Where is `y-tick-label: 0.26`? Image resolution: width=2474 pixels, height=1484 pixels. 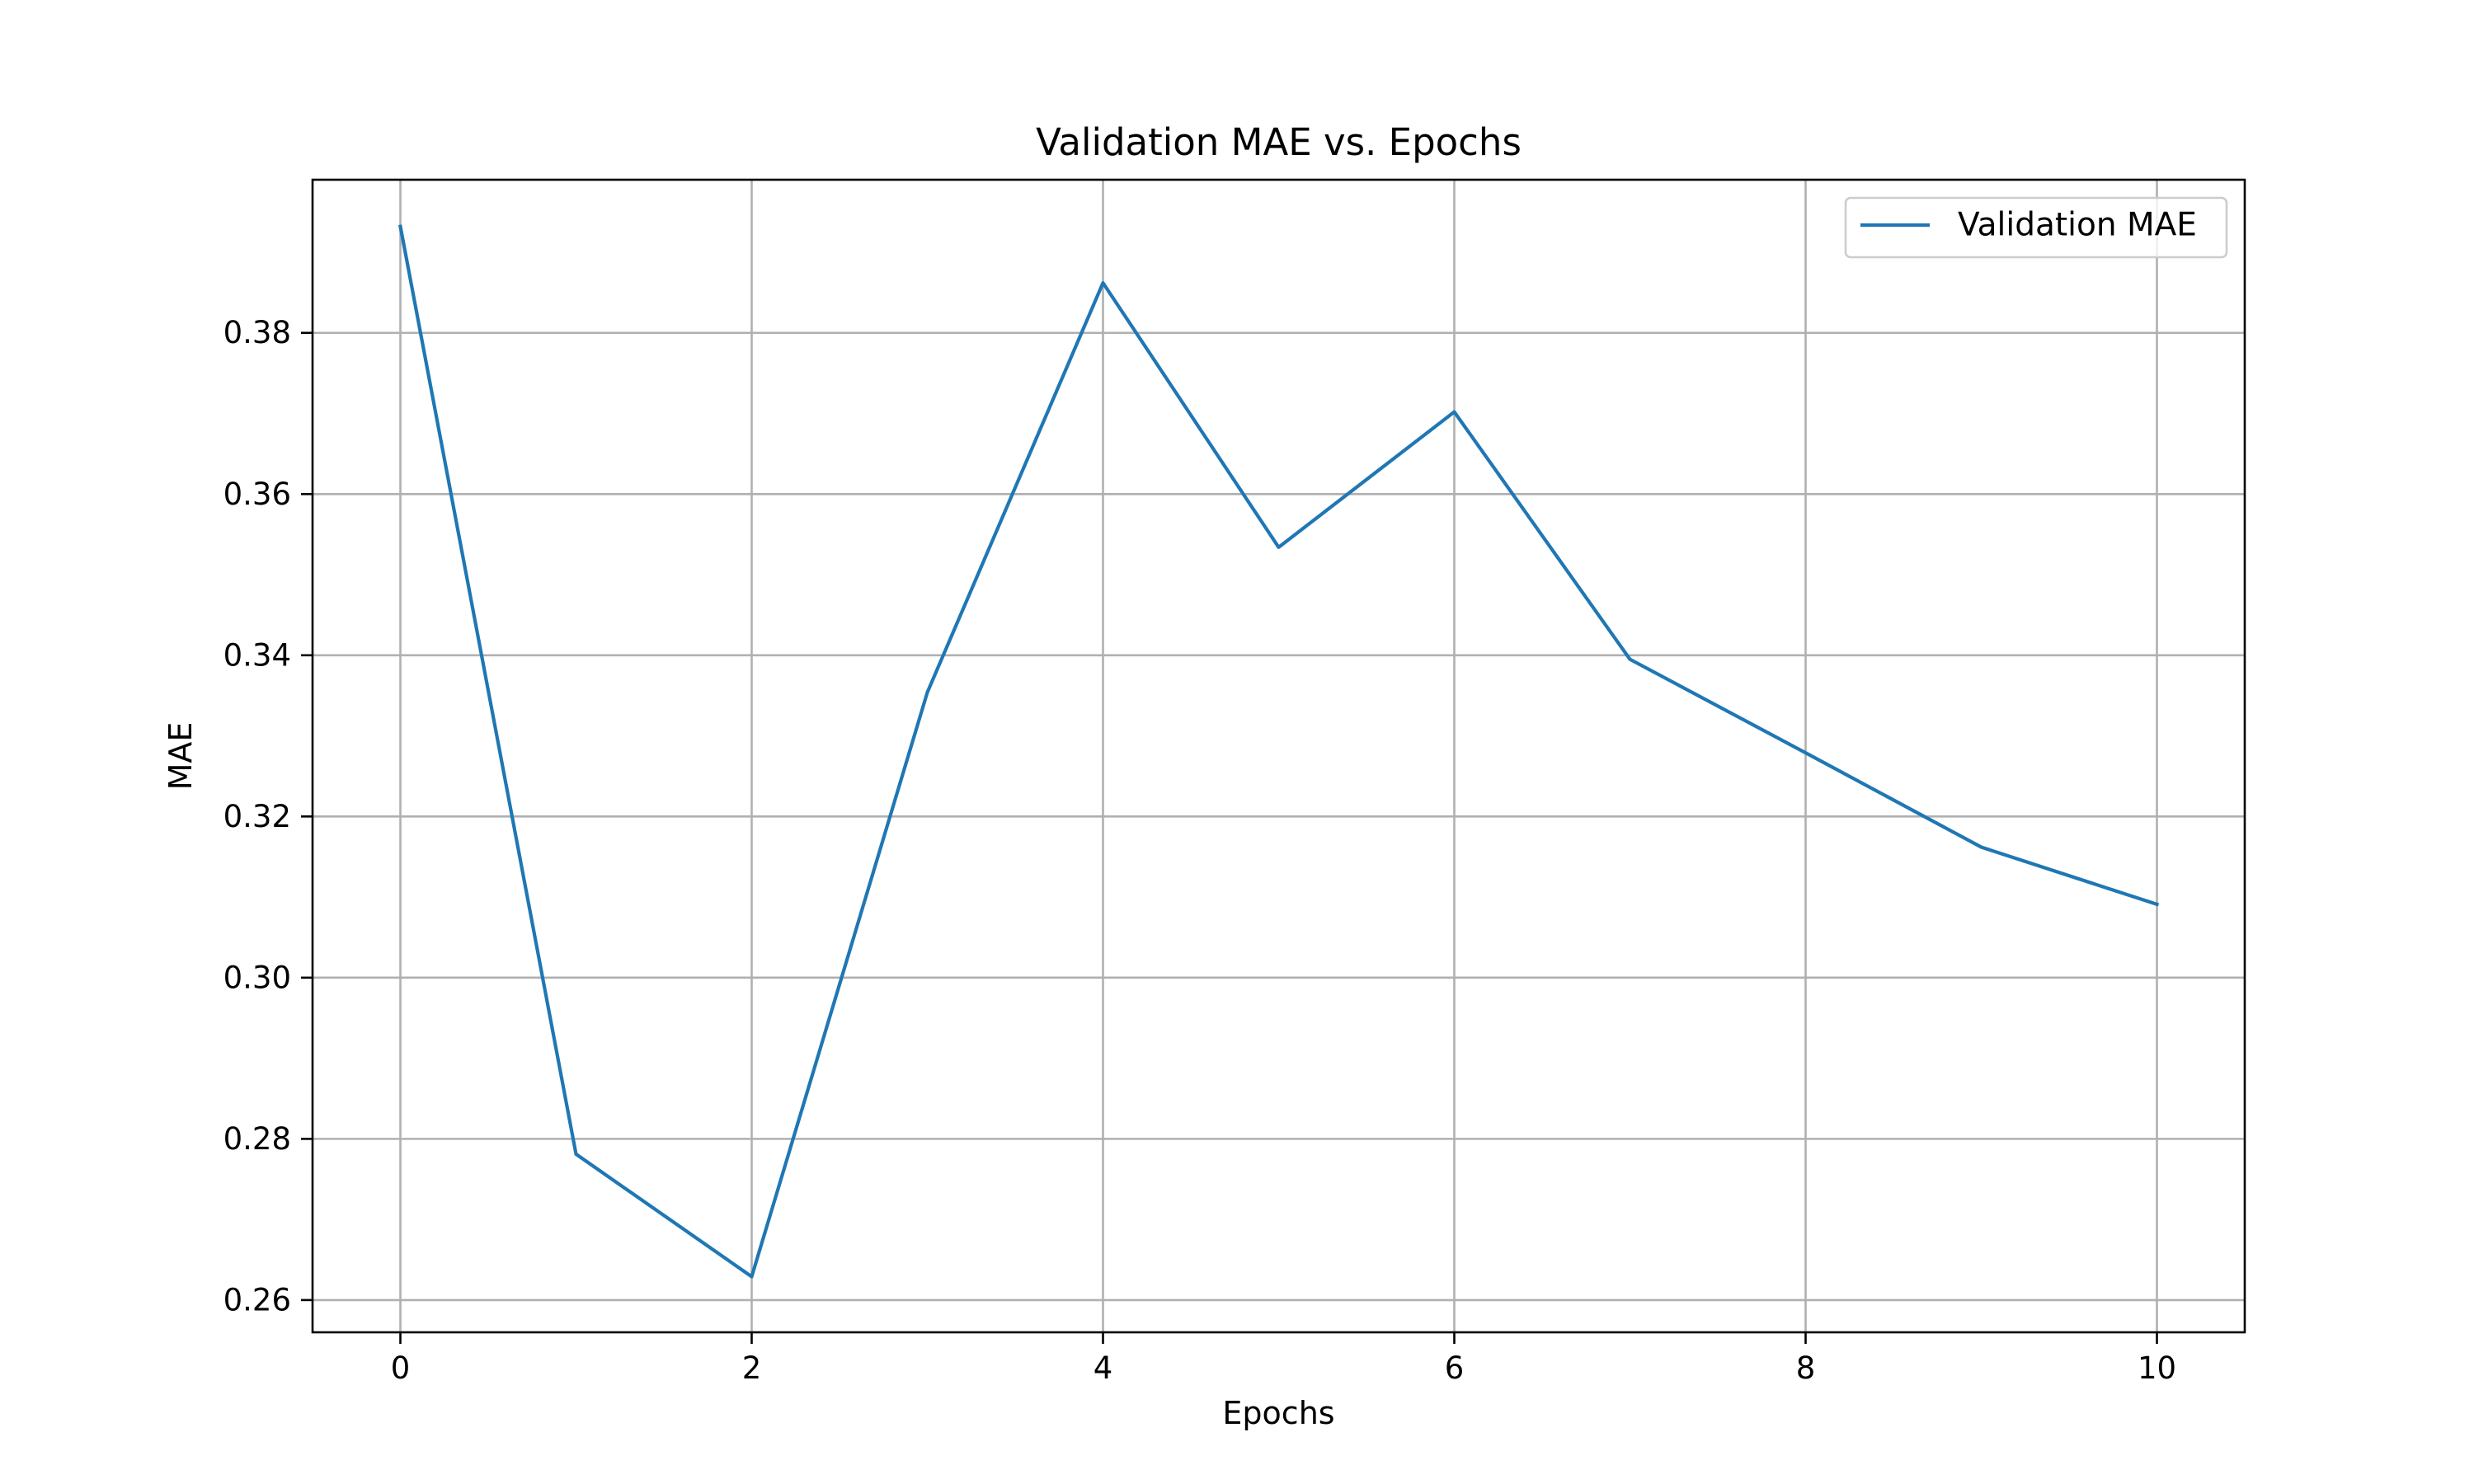 y-tick-label: 0.26 is located at coordinates (257, 1299).